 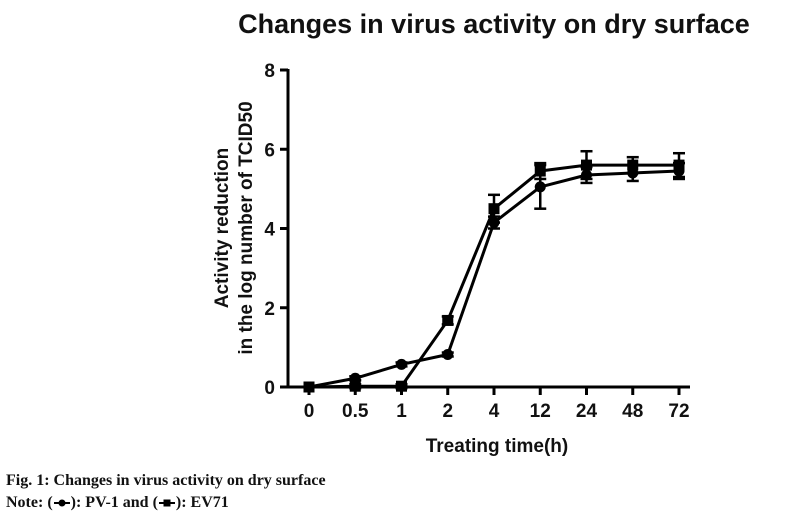 I want to click on x-ticks: 0 0.5 1 2 4 12 24 48 72, so click(x=497, y=404).